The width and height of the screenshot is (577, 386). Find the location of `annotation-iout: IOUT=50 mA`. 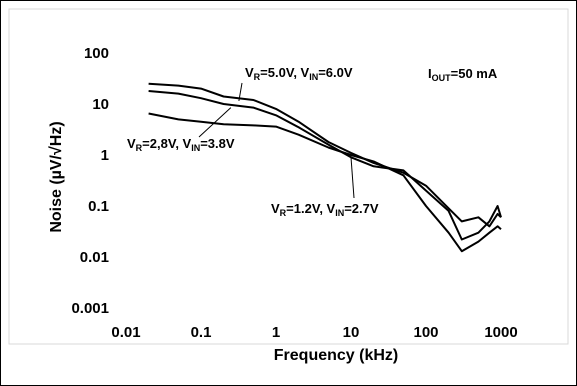

annotation-iout: IOUT=50 mA is located at coordinates (463, 74).